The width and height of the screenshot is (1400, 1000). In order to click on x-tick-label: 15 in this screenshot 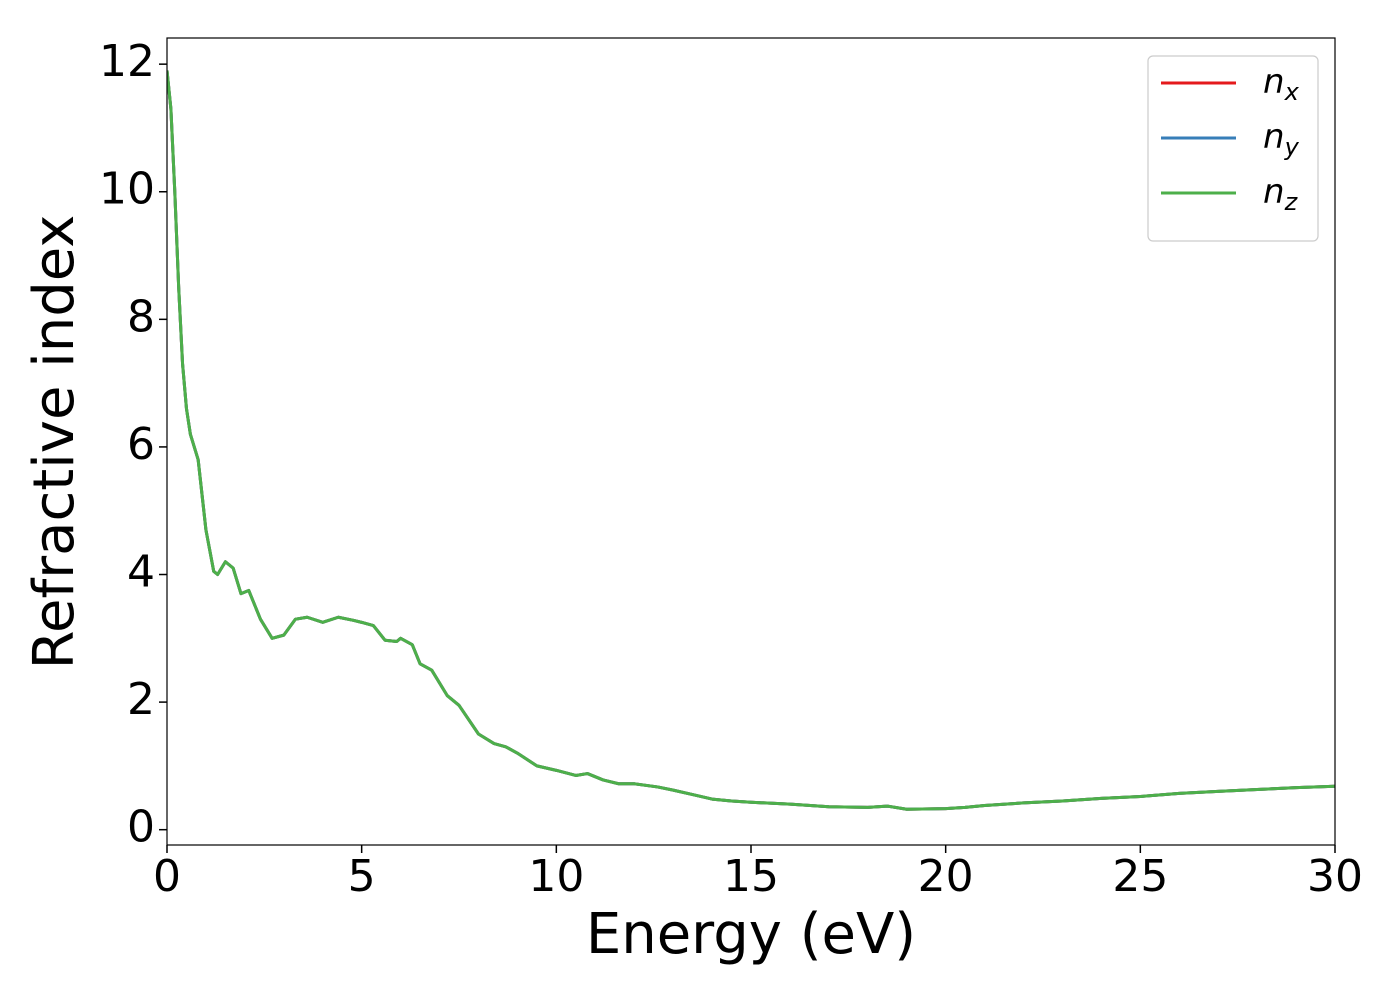, I will do `click(751, 876)`.